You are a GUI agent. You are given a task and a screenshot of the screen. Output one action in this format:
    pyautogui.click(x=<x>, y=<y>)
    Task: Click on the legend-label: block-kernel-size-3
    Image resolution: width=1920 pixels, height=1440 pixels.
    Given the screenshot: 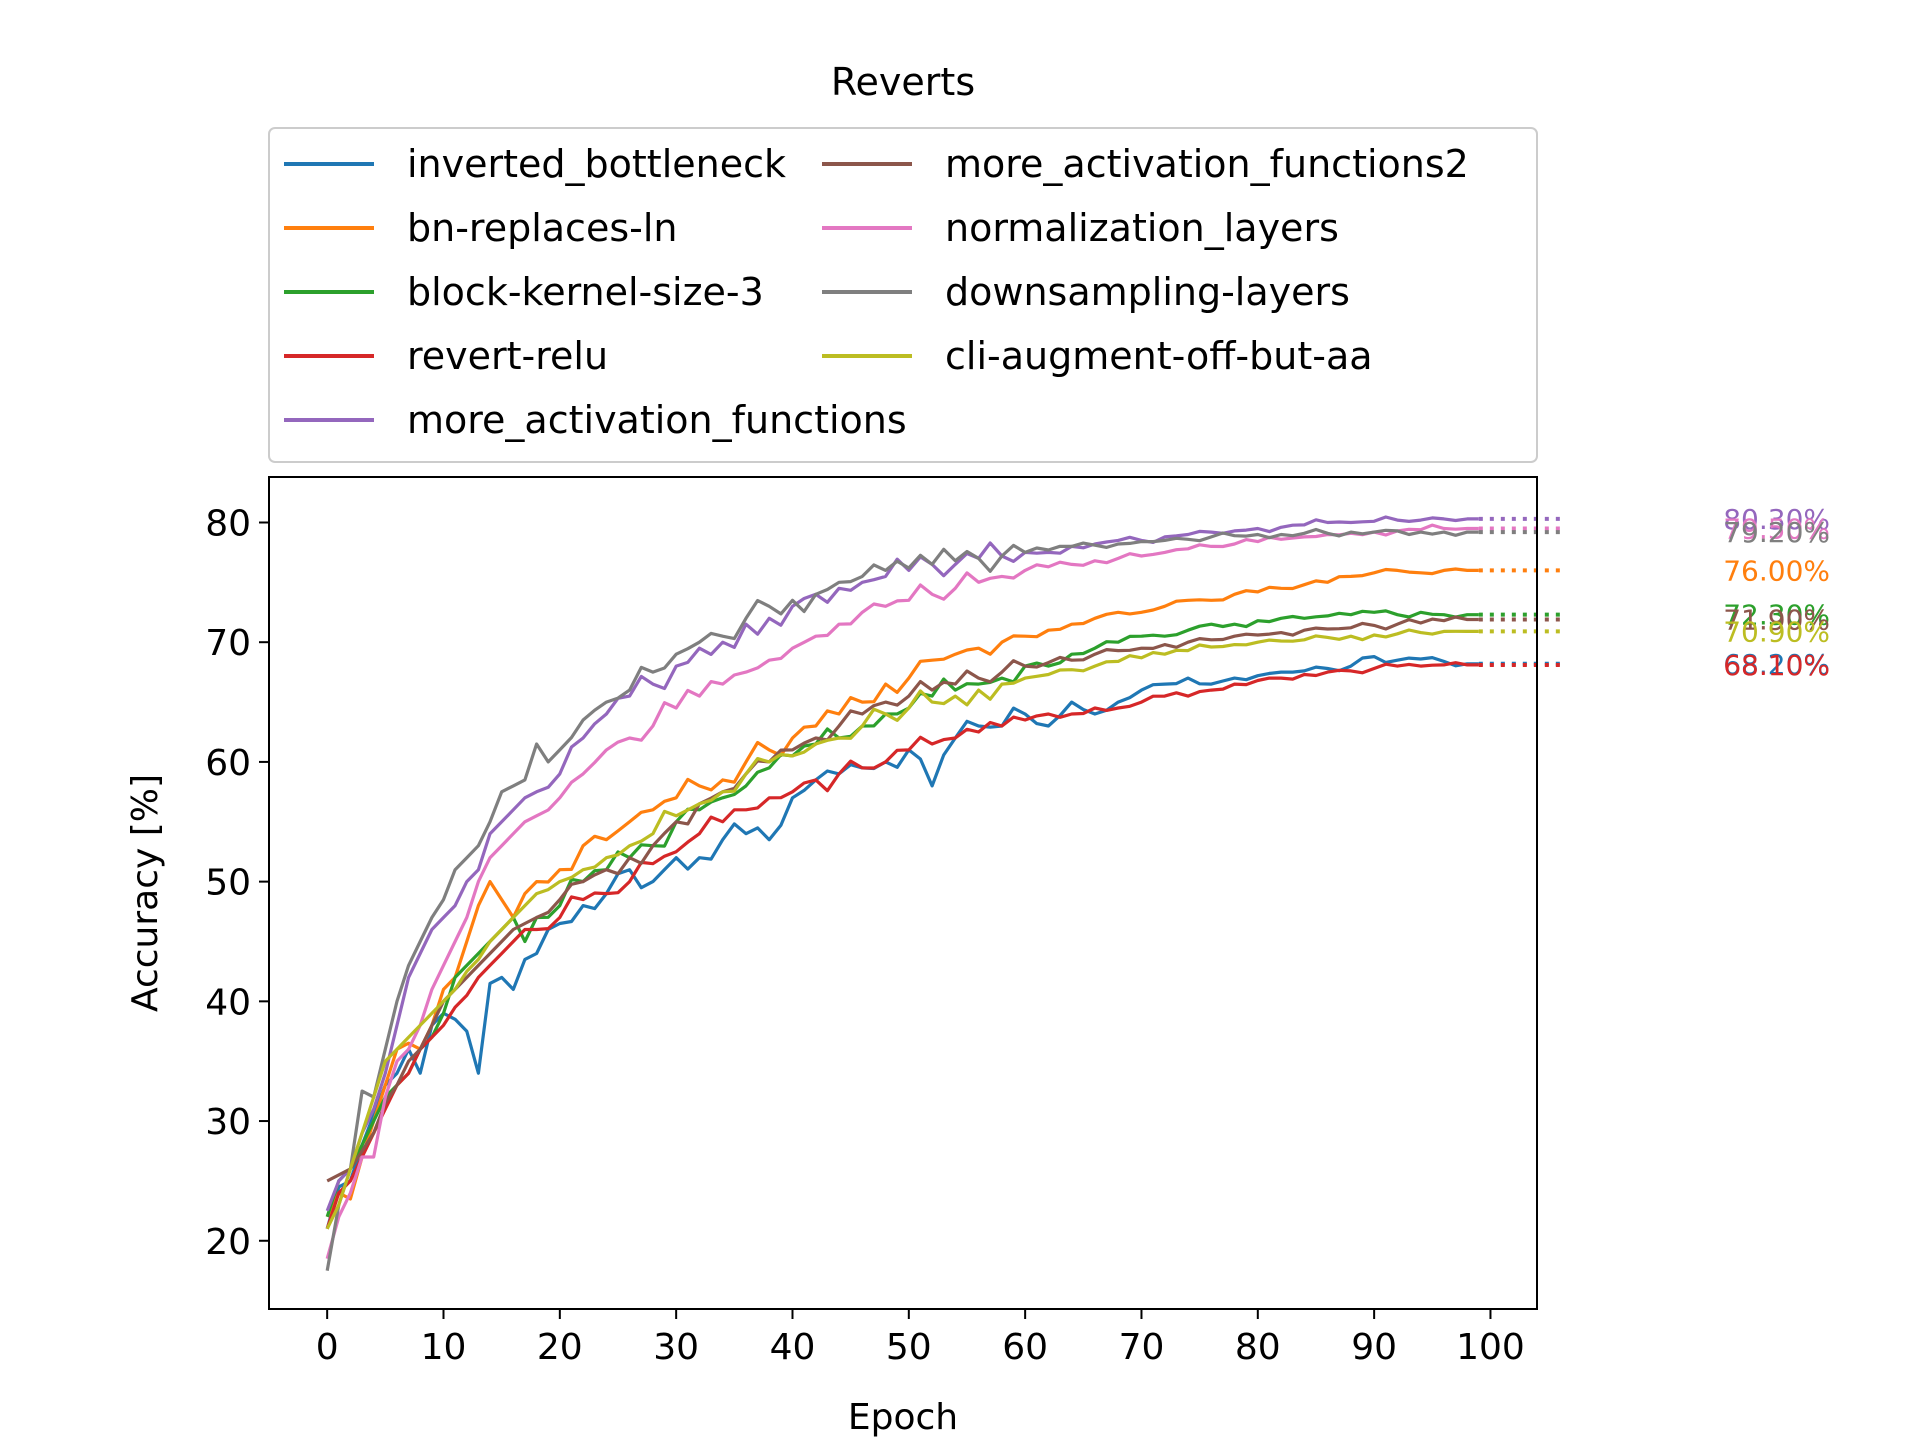 What is the action you would take?
    pyautogui.click(x=585, y=292)
    